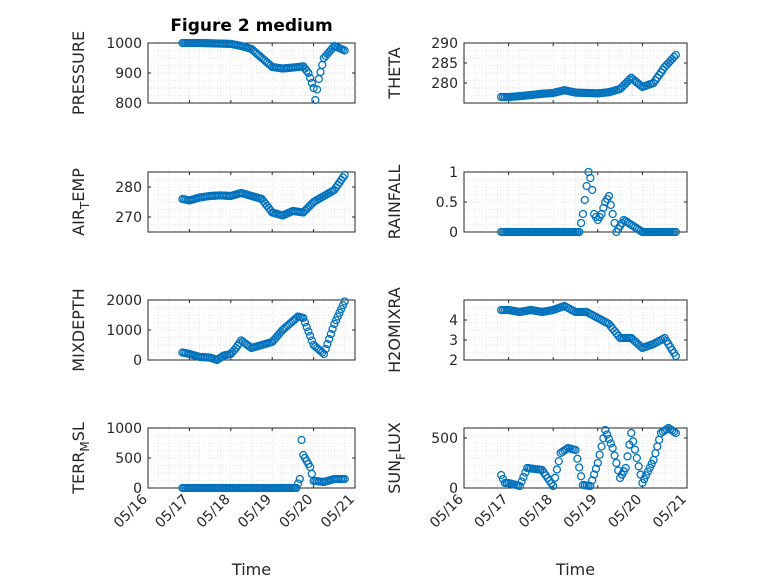 The image size is (778, 583). Describe the element at coordinates (128, 188) in the screenshot. I see `y-tick-label: 280` at that location.